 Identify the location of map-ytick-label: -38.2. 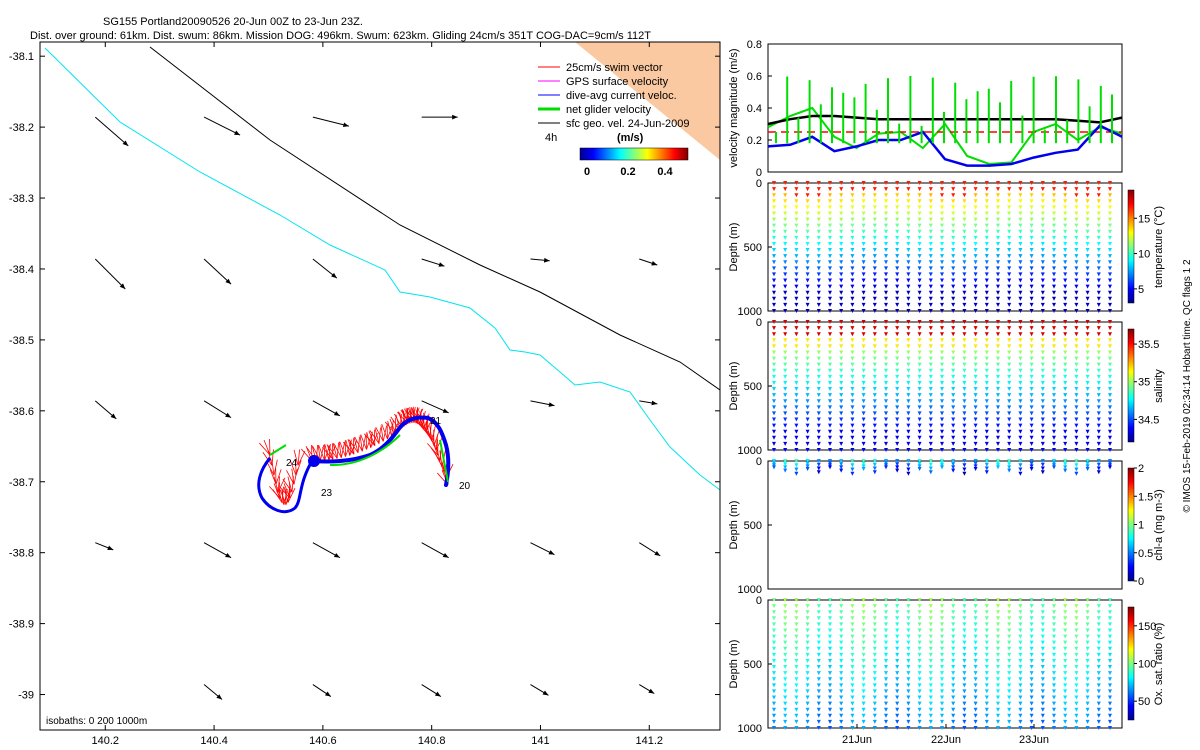
(21, 128).